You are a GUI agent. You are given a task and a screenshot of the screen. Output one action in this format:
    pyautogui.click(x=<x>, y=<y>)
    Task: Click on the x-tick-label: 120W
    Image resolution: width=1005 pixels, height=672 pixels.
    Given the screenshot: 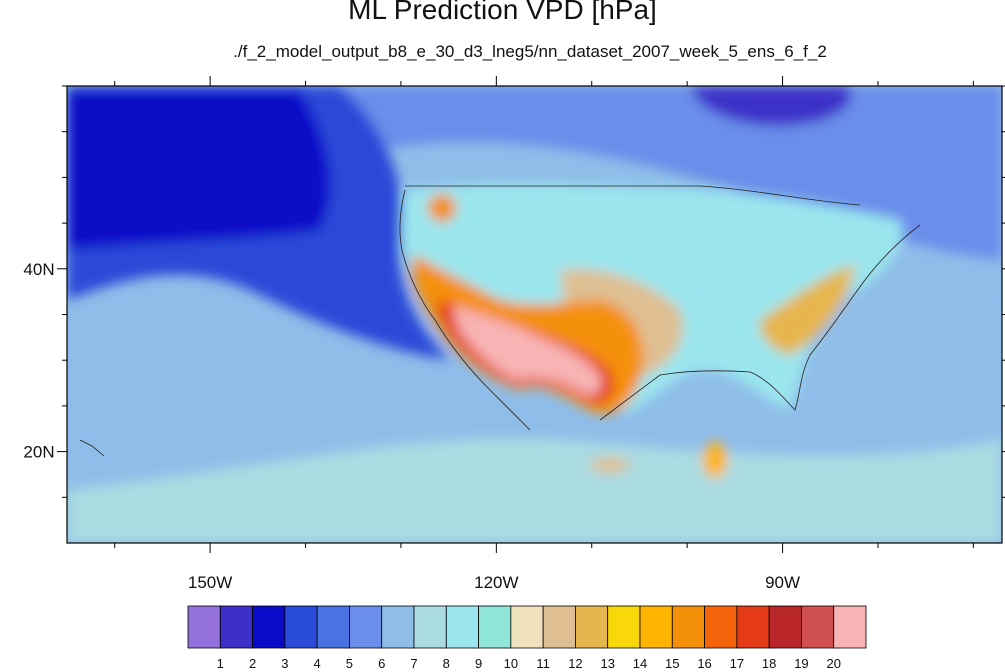 What is the action you would take?
    pyautogui.click(x=496, y=582)
    